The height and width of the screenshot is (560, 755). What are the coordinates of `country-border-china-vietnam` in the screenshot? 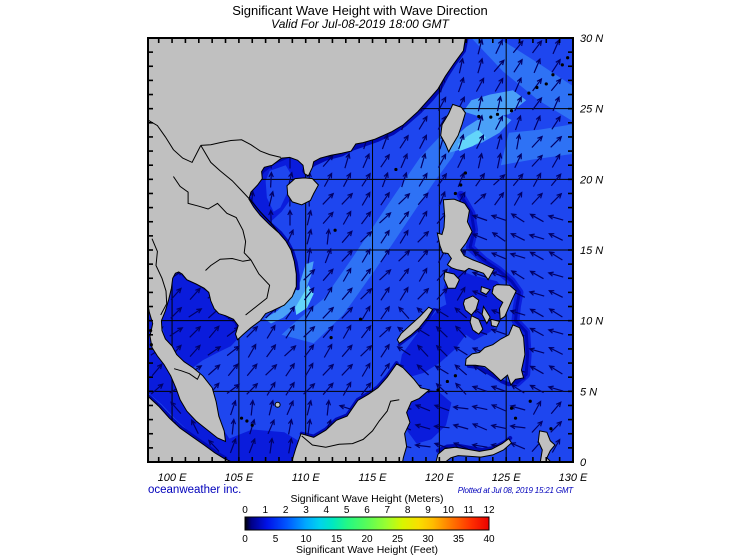 It's located at (241, 148).